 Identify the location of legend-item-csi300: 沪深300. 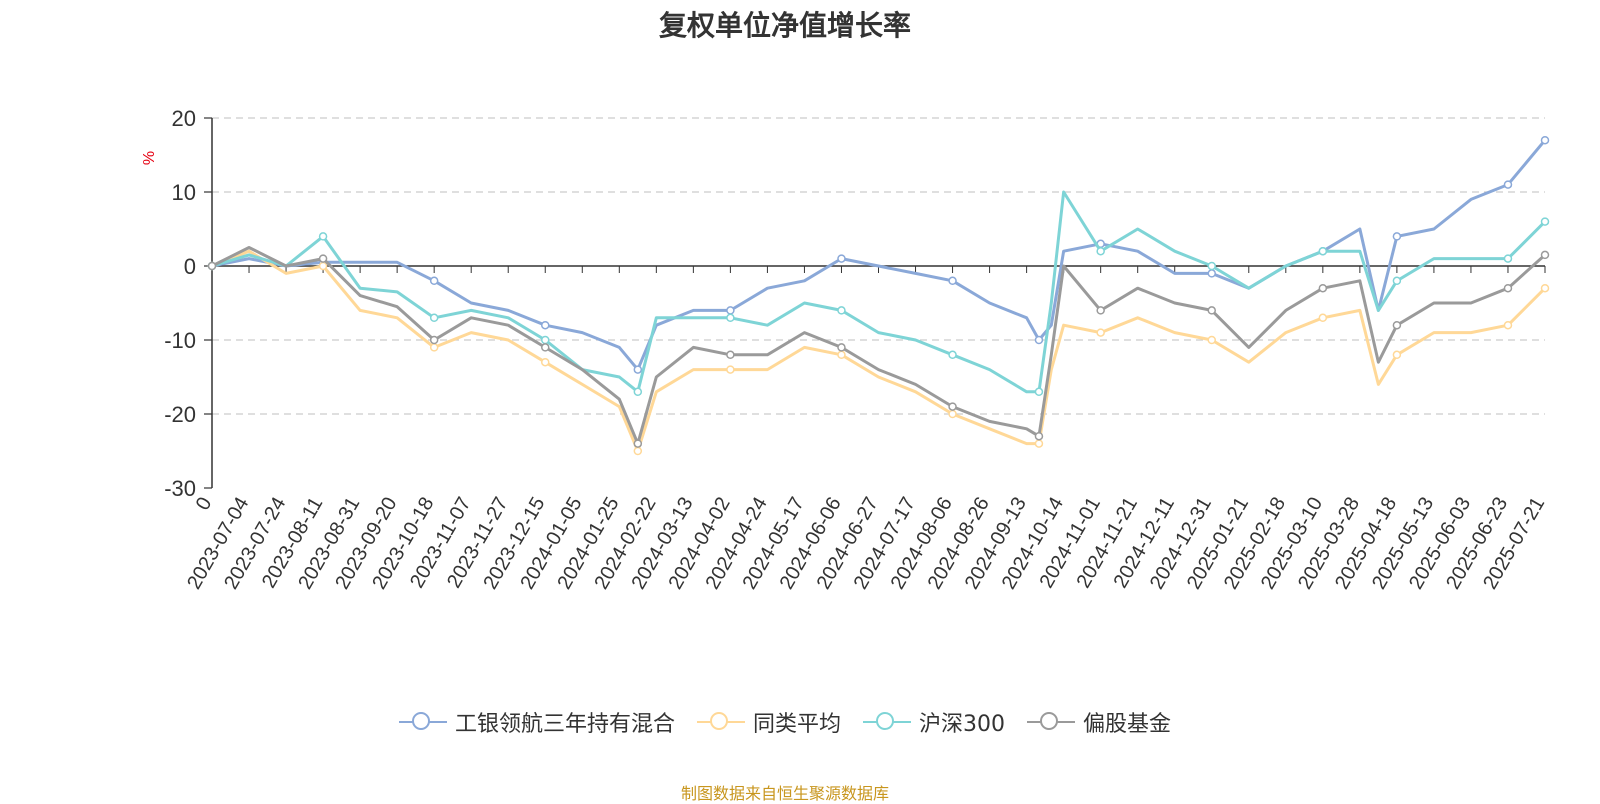
(934, 722).